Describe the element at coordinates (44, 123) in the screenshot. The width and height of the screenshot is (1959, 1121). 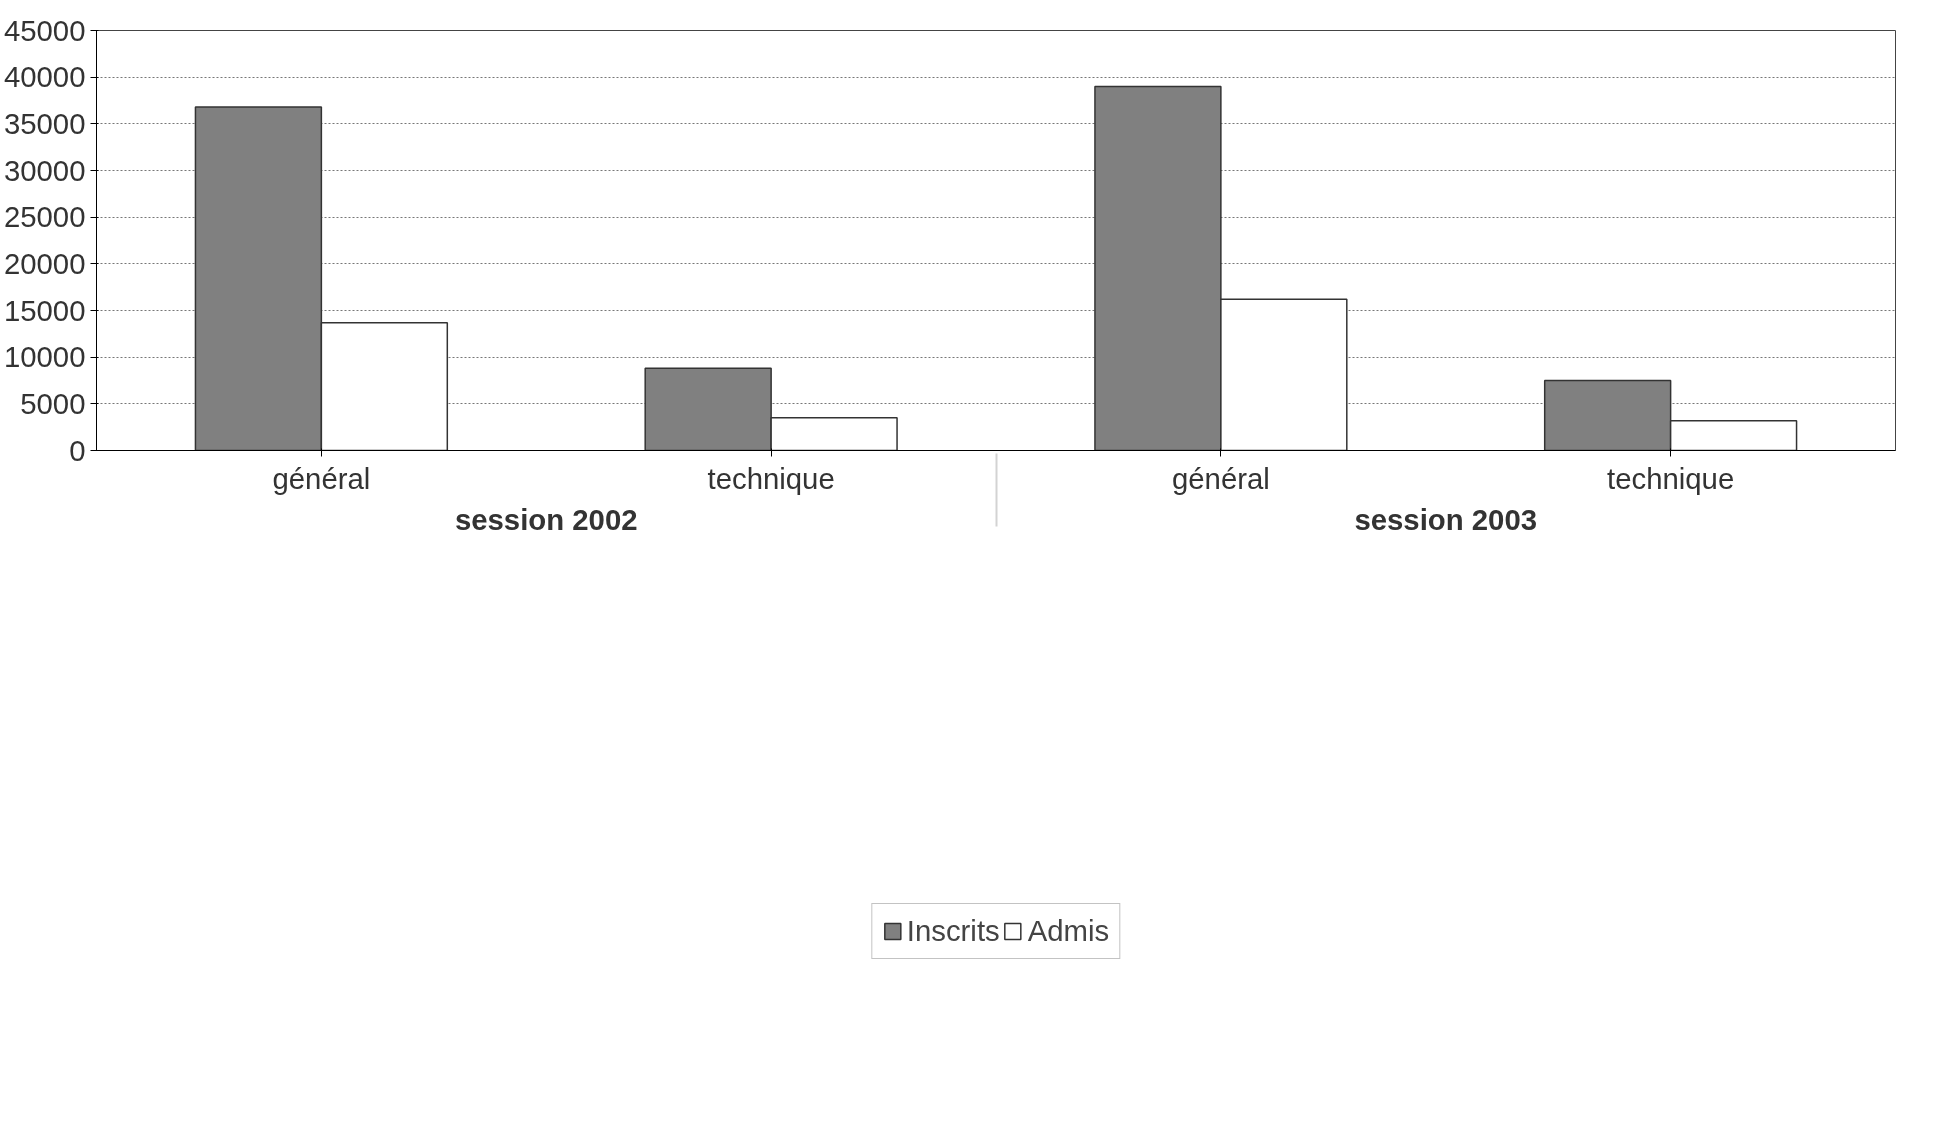
I see `y-tick-label: 35000` at that location.